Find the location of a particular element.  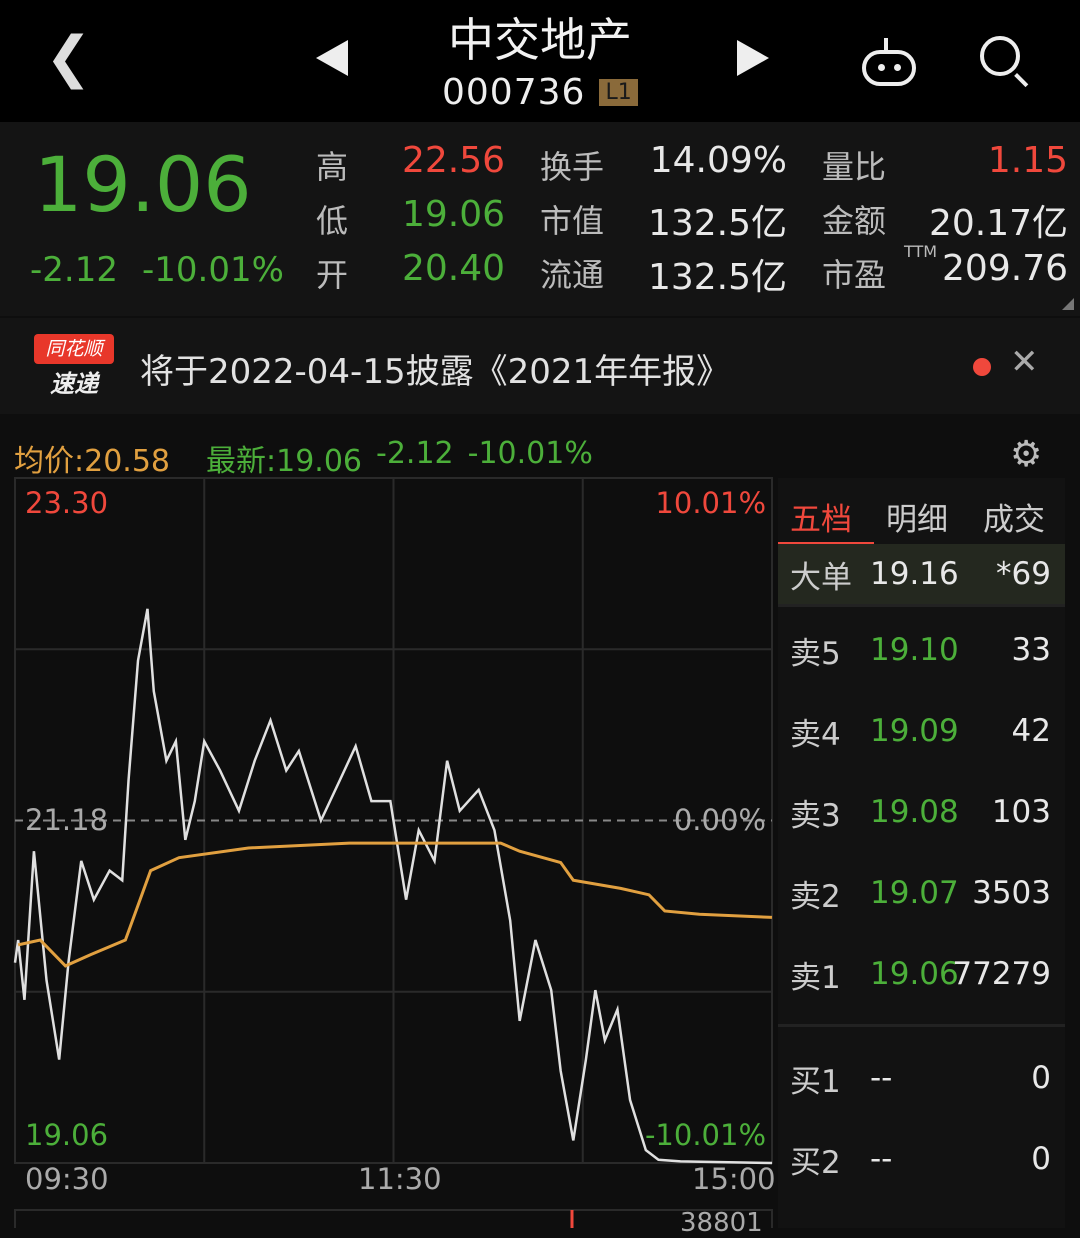

stat-value: 22.56 is located at coordinates (453, 160).